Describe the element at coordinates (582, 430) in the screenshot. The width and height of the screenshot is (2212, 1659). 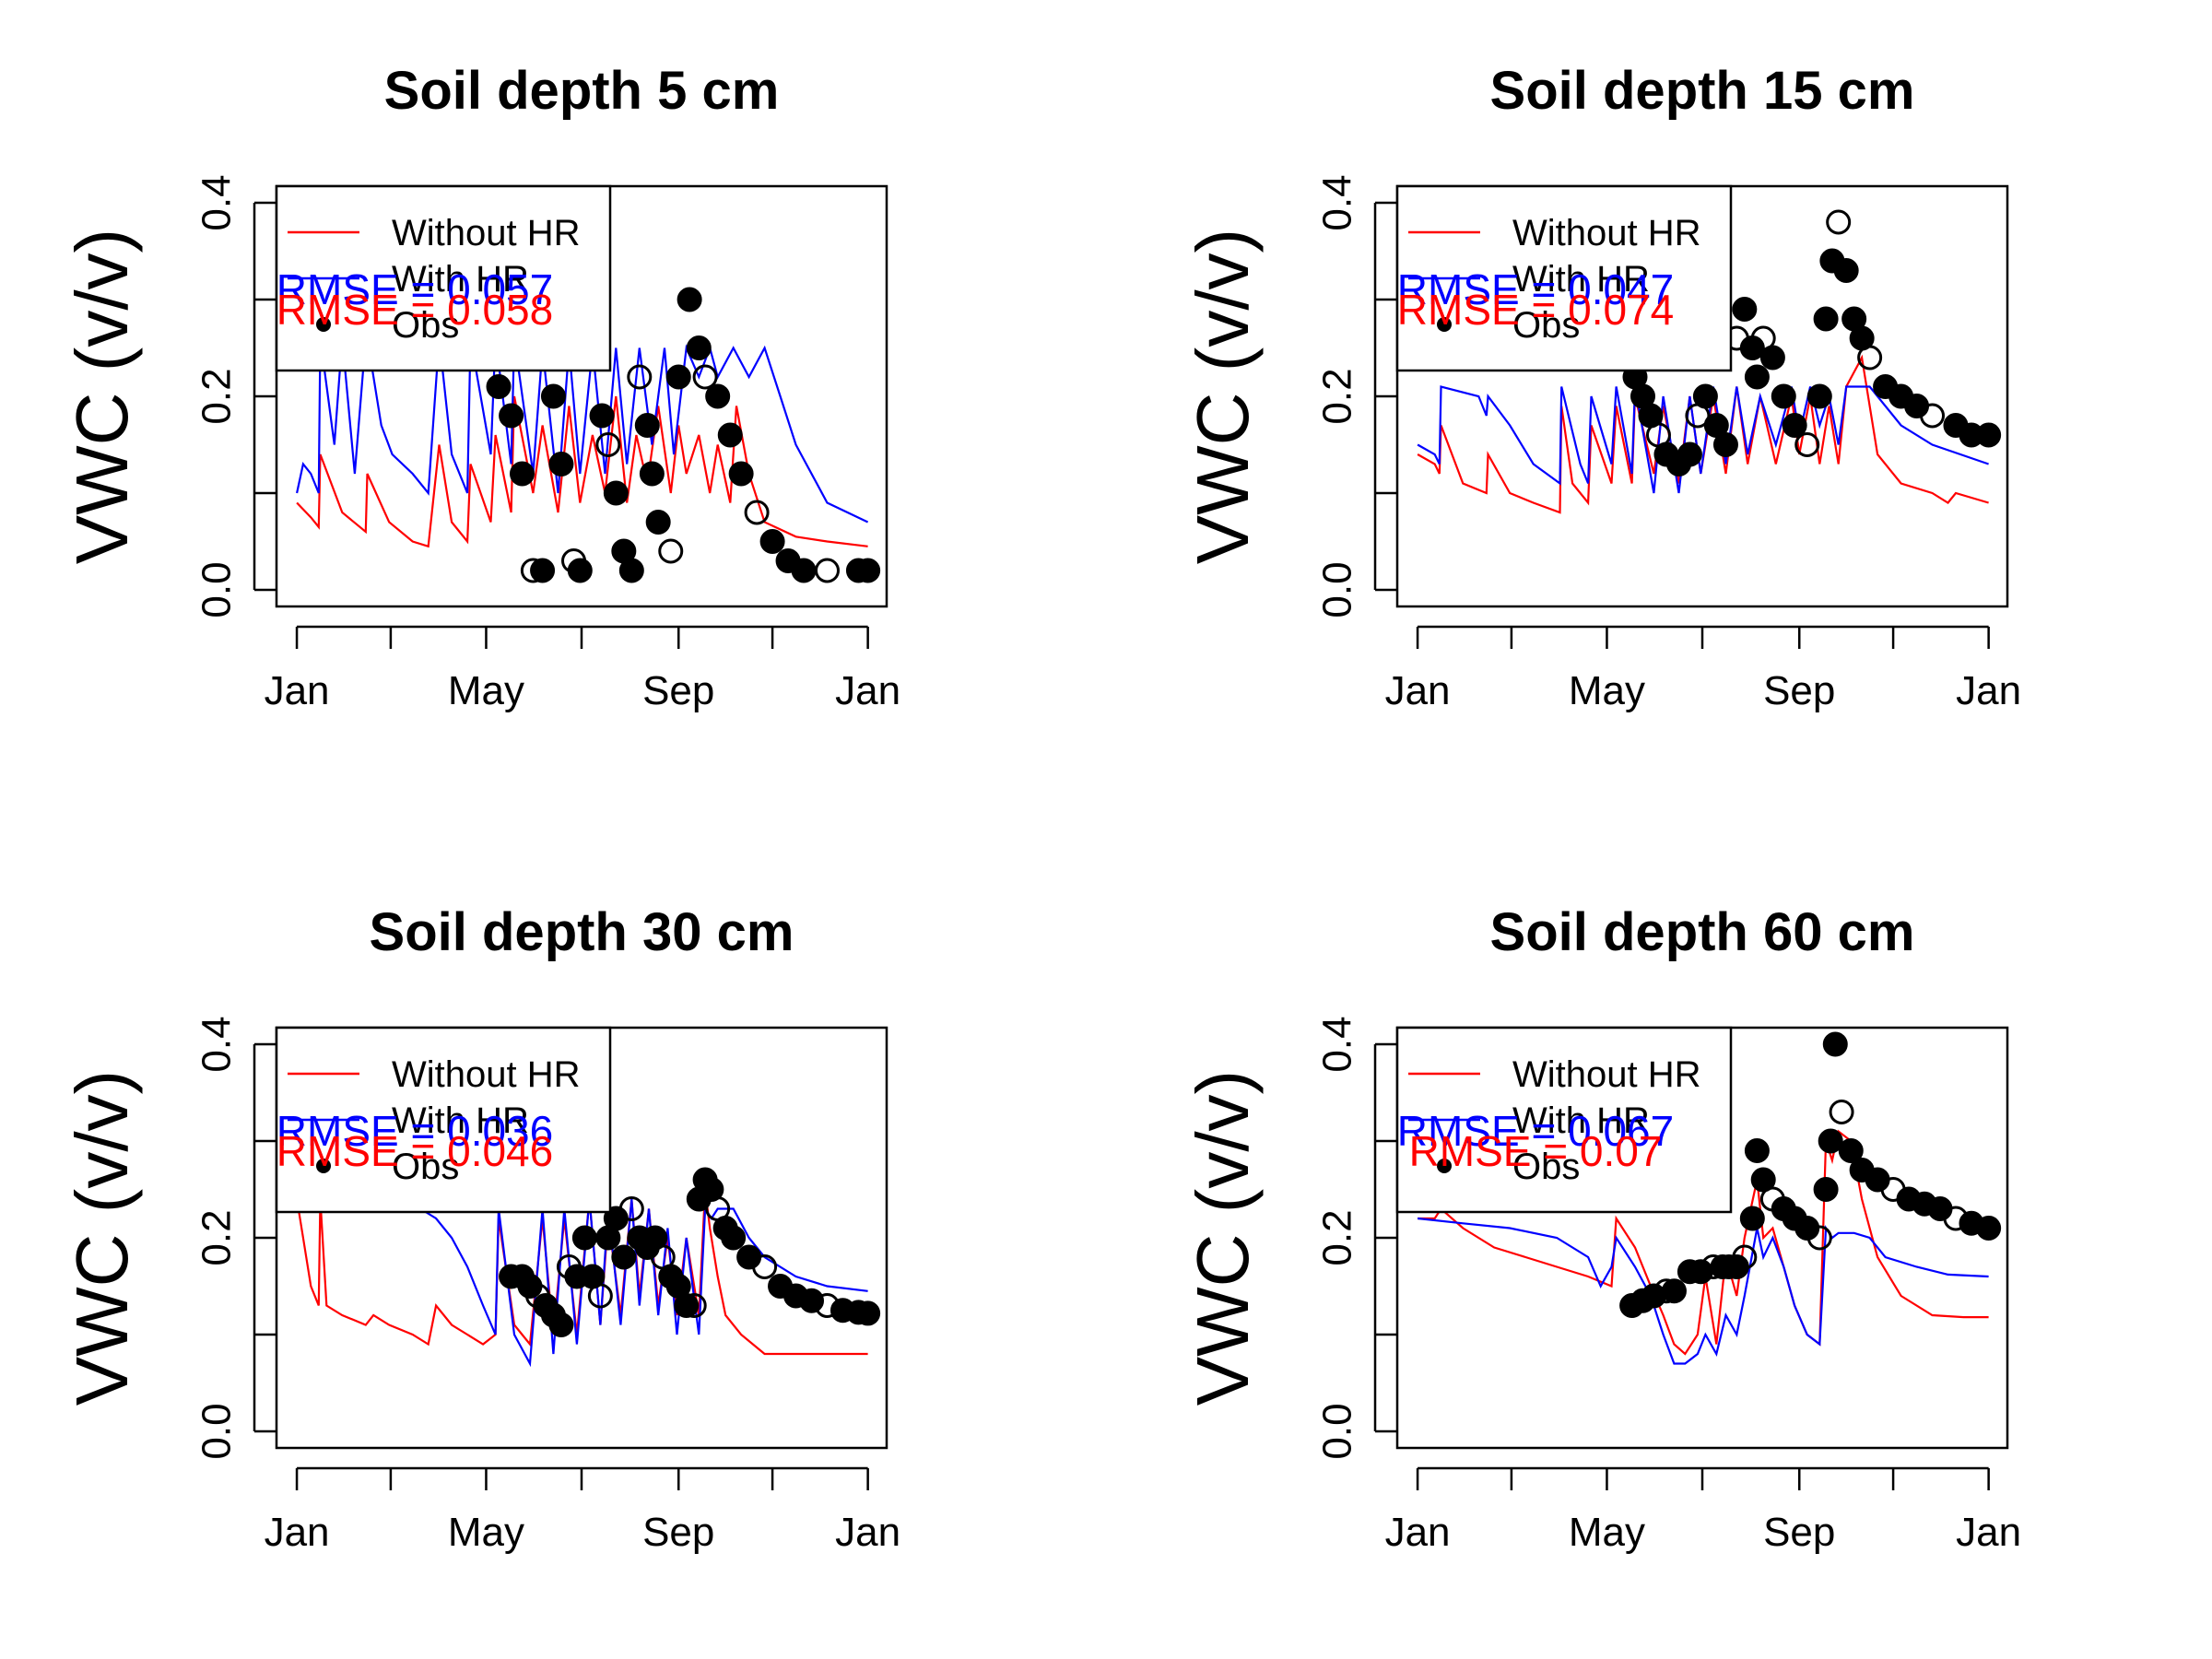
I see `series-with-hr-line` at that location.